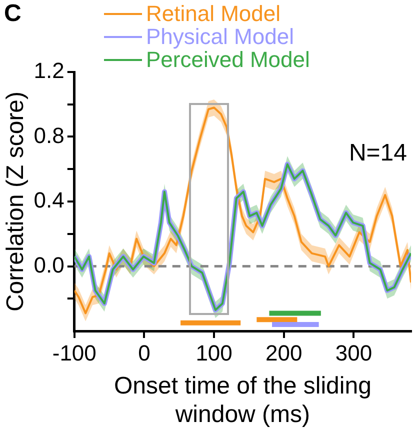 Image resolution: width=413 pixels, height=436 pixels. I want to click on x-tick-label: 0, so click(144, 353).